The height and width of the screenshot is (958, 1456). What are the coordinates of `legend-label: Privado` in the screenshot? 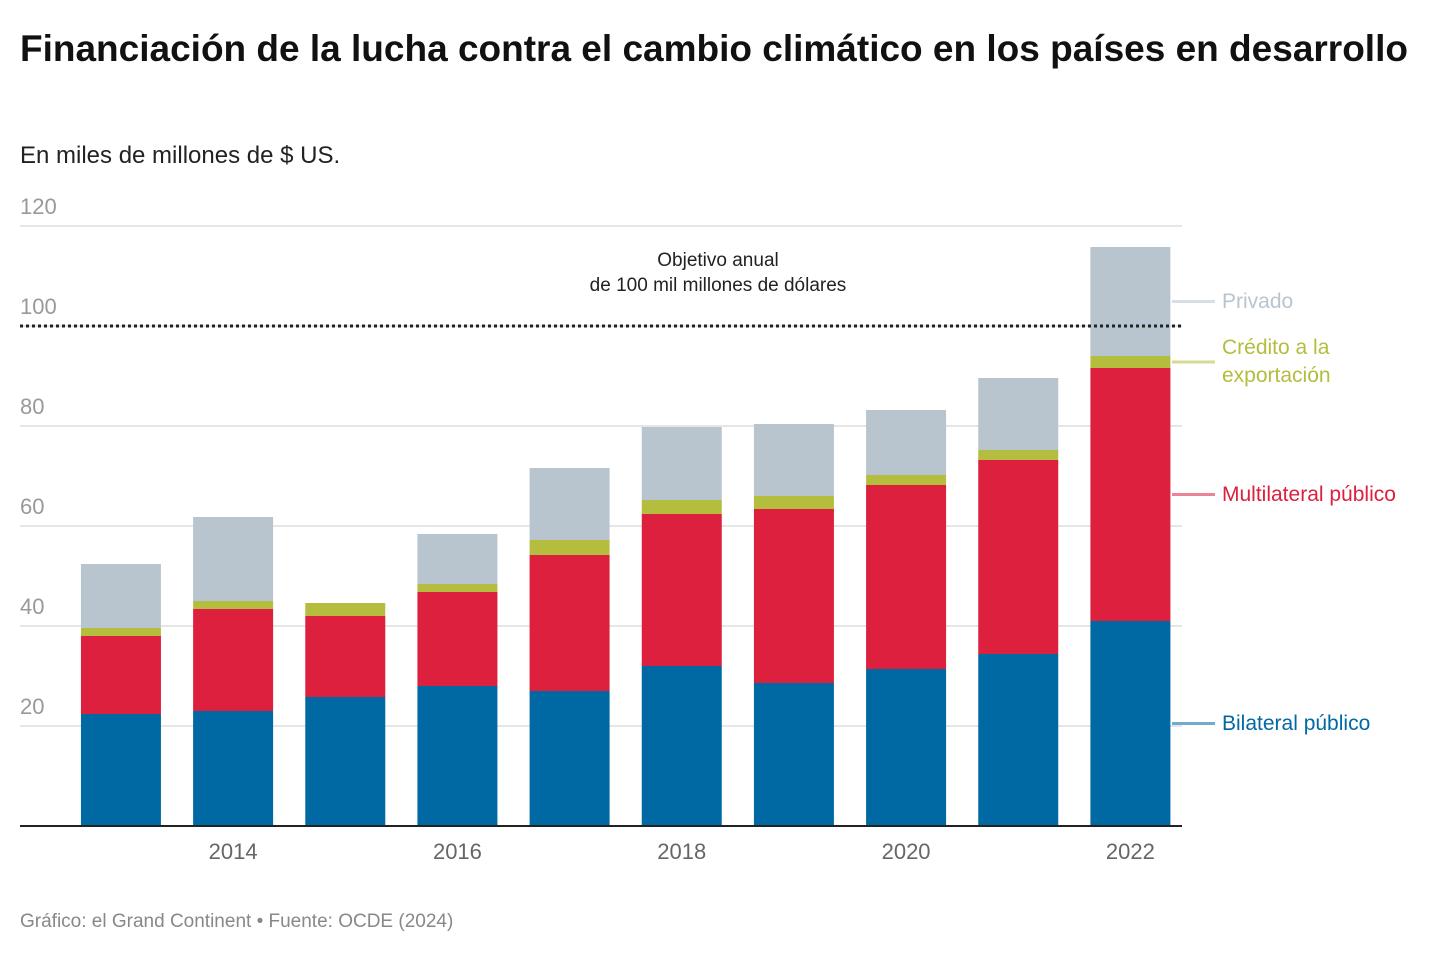 It's located at (1258, 301).